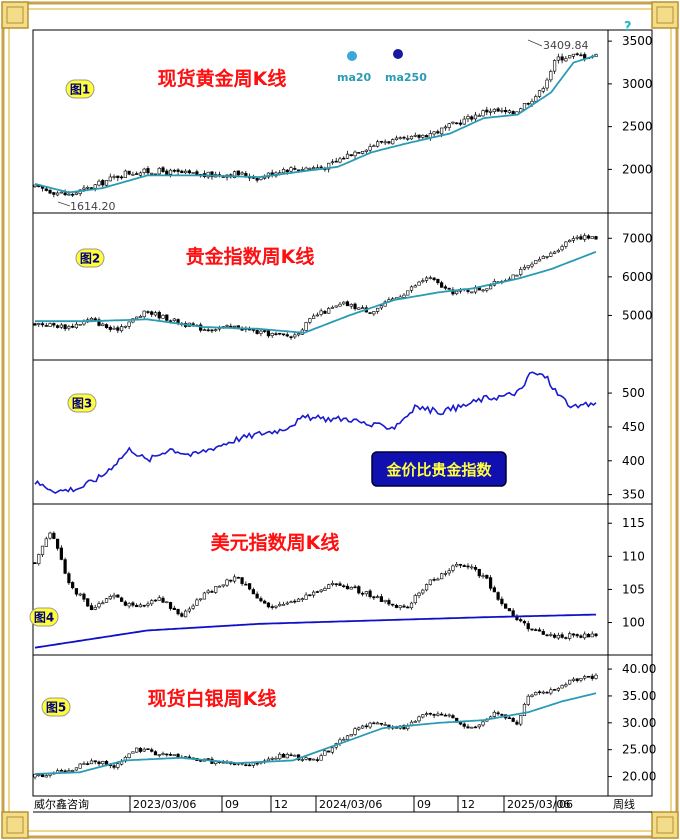  What do you see at coordinates (566, 804) in the screenshot?
I see `date-tick-label: 06` at bounding box center [566, 804].